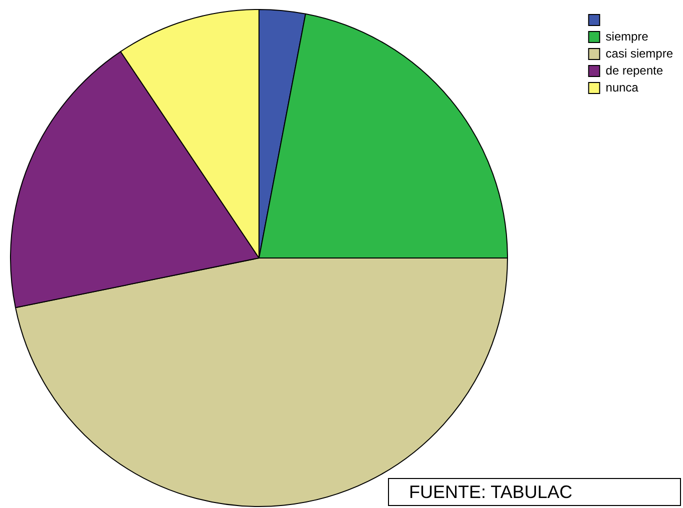 Image resolution: width=683 pixels, height=508 pixels. What do you see at coordinates (627, 36) in the screenshot?
I see `legend-label: siempre` at bounding box center [627, 36].